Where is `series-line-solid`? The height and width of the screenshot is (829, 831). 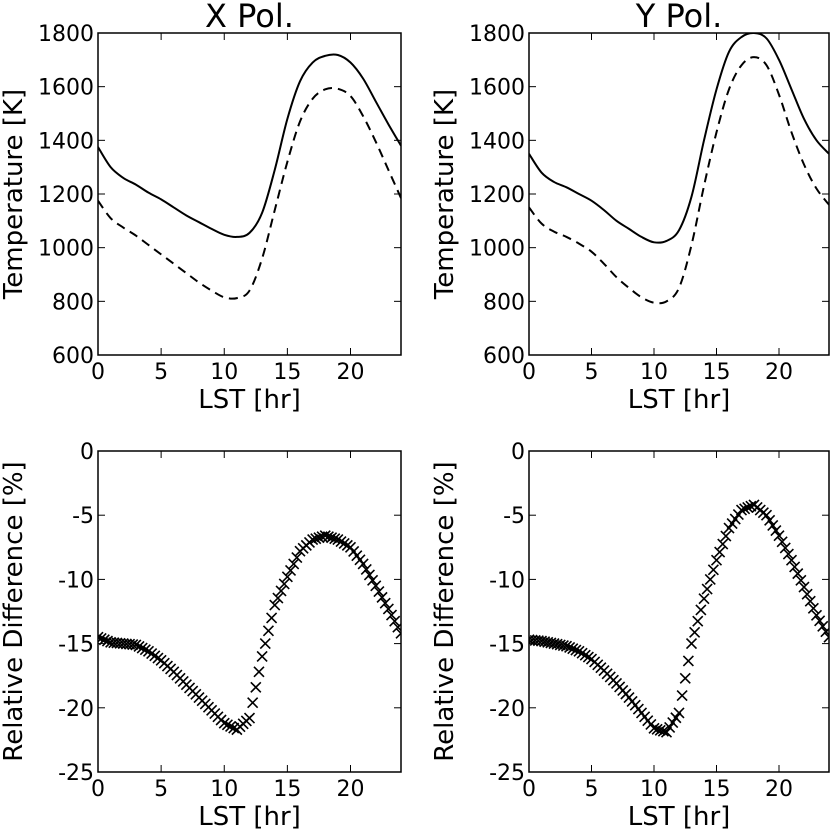
series-line-solid is located at coordinates (249, 145).